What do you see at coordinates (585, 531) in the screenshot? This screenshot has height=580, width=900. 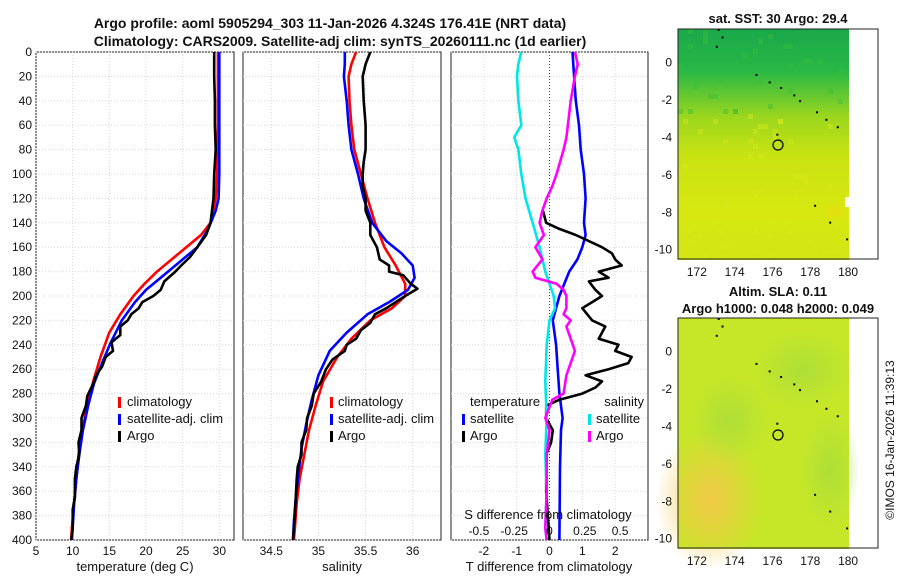 I see `top-tick-label: 0.25` at bounding box center [585, 531].